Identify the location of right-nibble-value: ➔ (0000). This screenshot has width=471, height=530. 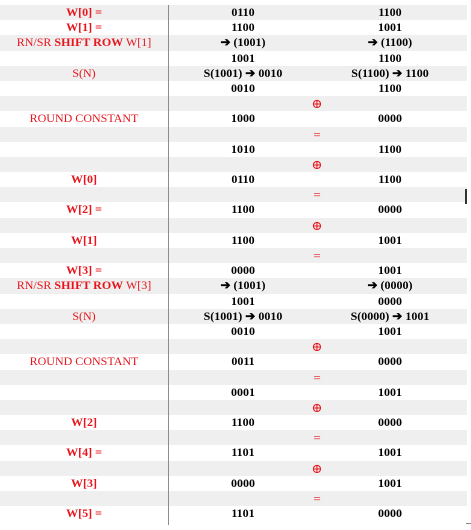
(390, 285).